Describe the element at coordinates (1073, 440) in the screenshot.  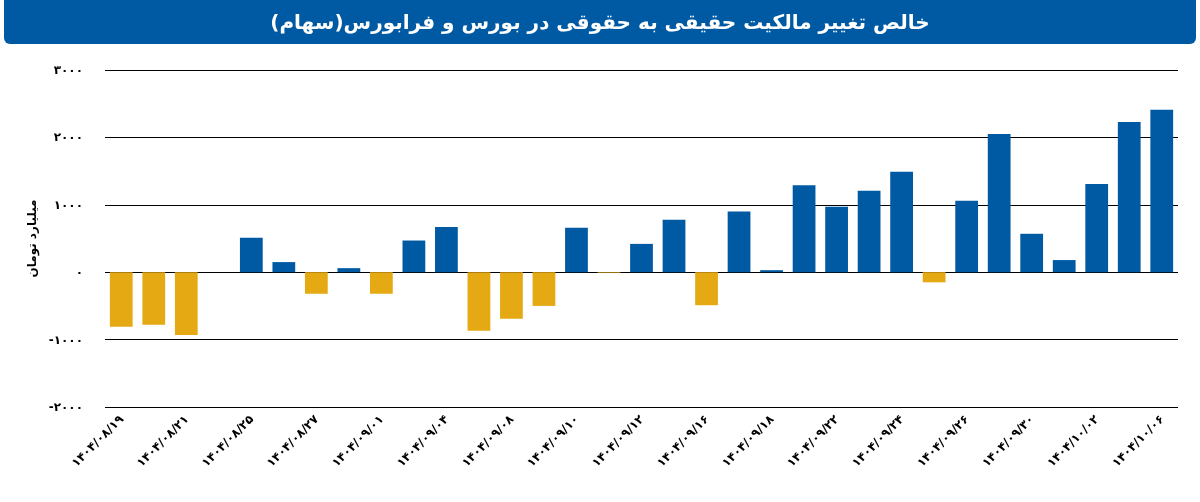
I see `x-tick-label: ۱۴۰۴/۱۰/۰۲` at that location.